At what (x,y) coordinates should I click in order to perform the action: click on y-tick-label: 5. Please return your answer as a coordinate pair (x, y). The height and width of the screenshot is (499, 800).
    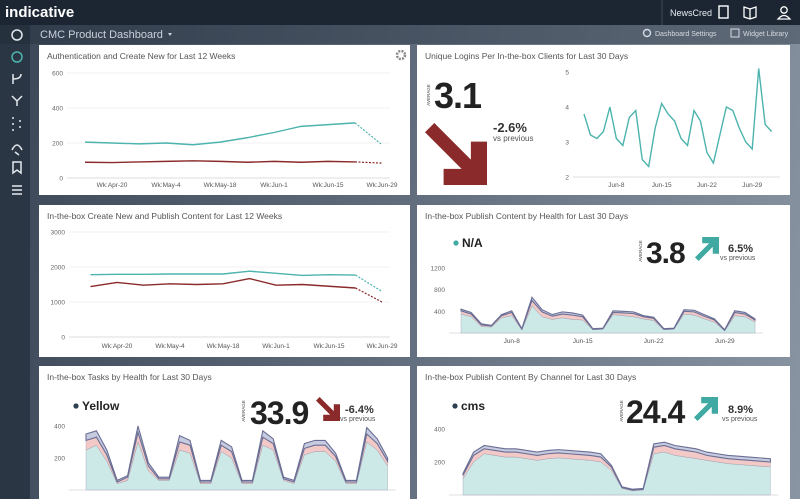
    Looking at the image, I should click on (567, 73).